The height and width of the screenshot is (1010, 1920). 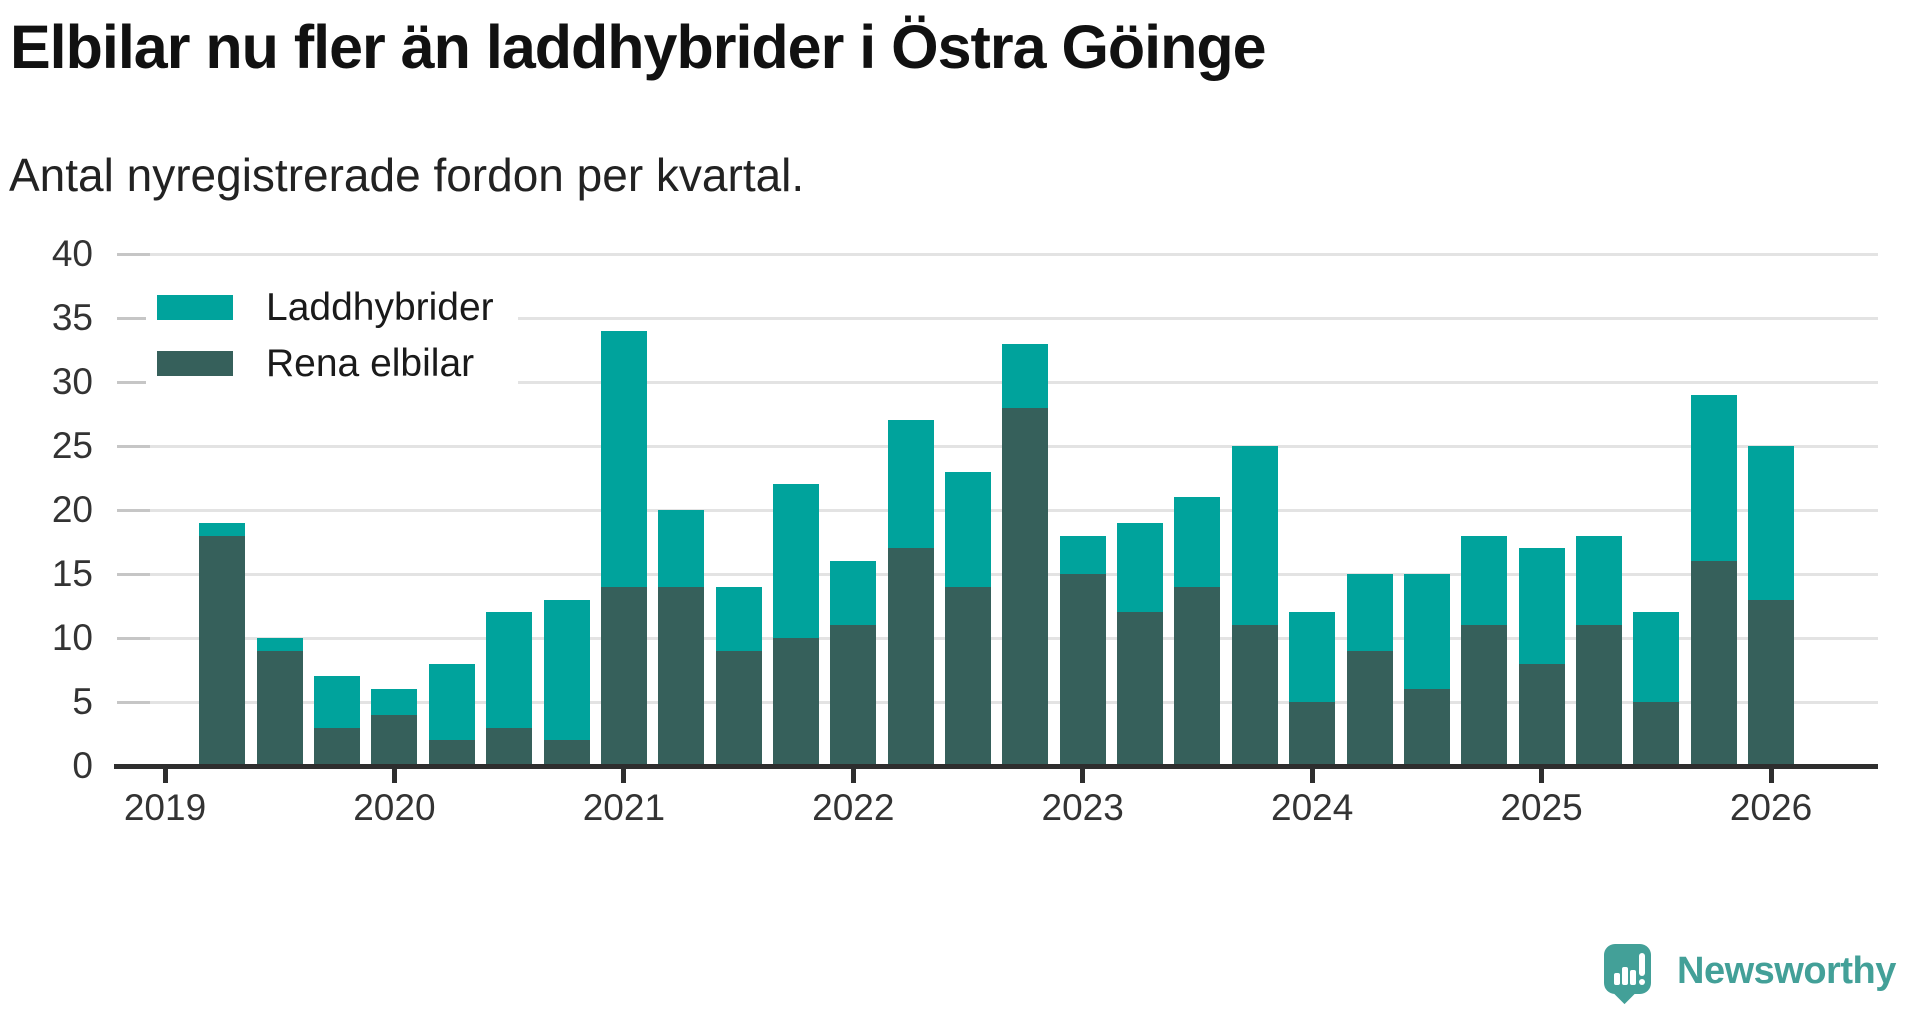 I want to click on bar-2019-q4-laddhybrider, so click(x=337, y=702).